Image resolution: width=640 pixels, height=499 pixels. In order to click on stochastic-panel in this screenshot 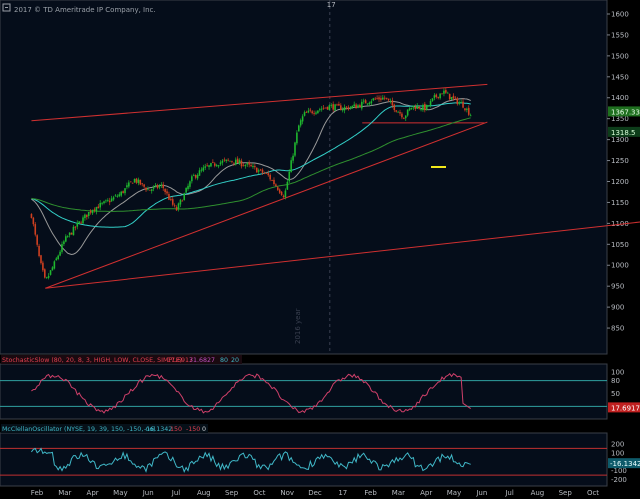, I will do `click(304, 391)`.